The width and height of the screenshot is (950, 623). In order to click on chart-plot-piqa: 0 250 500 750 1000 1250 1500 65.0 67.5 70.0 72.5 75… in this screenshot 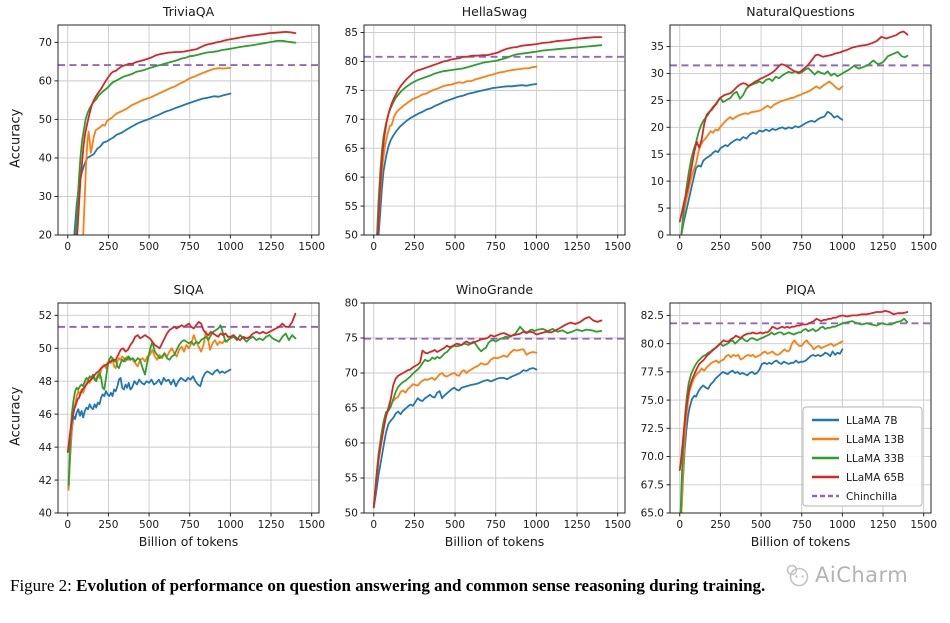, I will do `click(789, 416)`.